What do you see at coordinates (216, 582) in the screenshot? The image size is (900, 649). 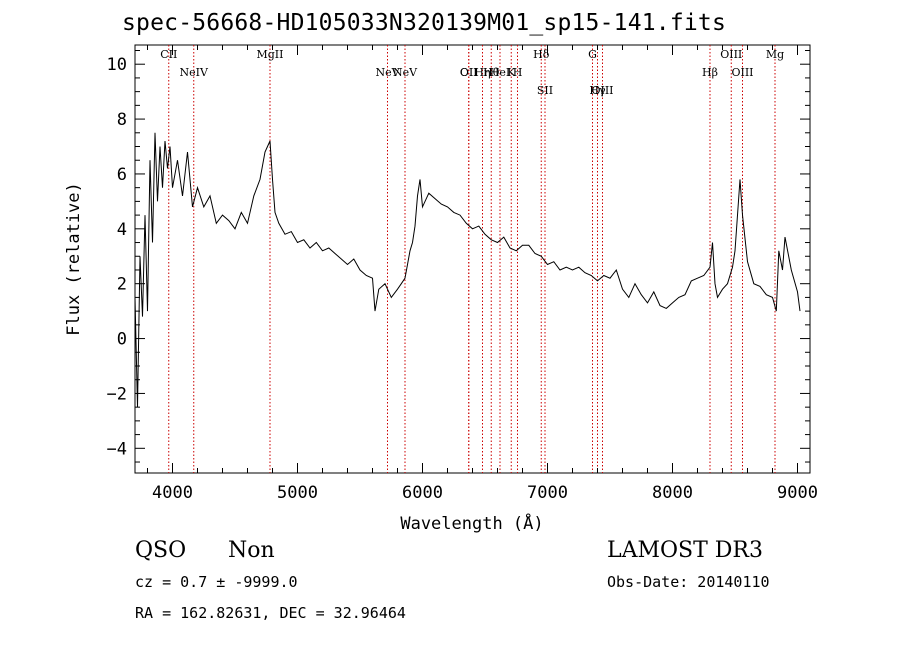 I see `redshift-value: cz = 0.7 ± -9999.0` at bounding box center [216, 582].